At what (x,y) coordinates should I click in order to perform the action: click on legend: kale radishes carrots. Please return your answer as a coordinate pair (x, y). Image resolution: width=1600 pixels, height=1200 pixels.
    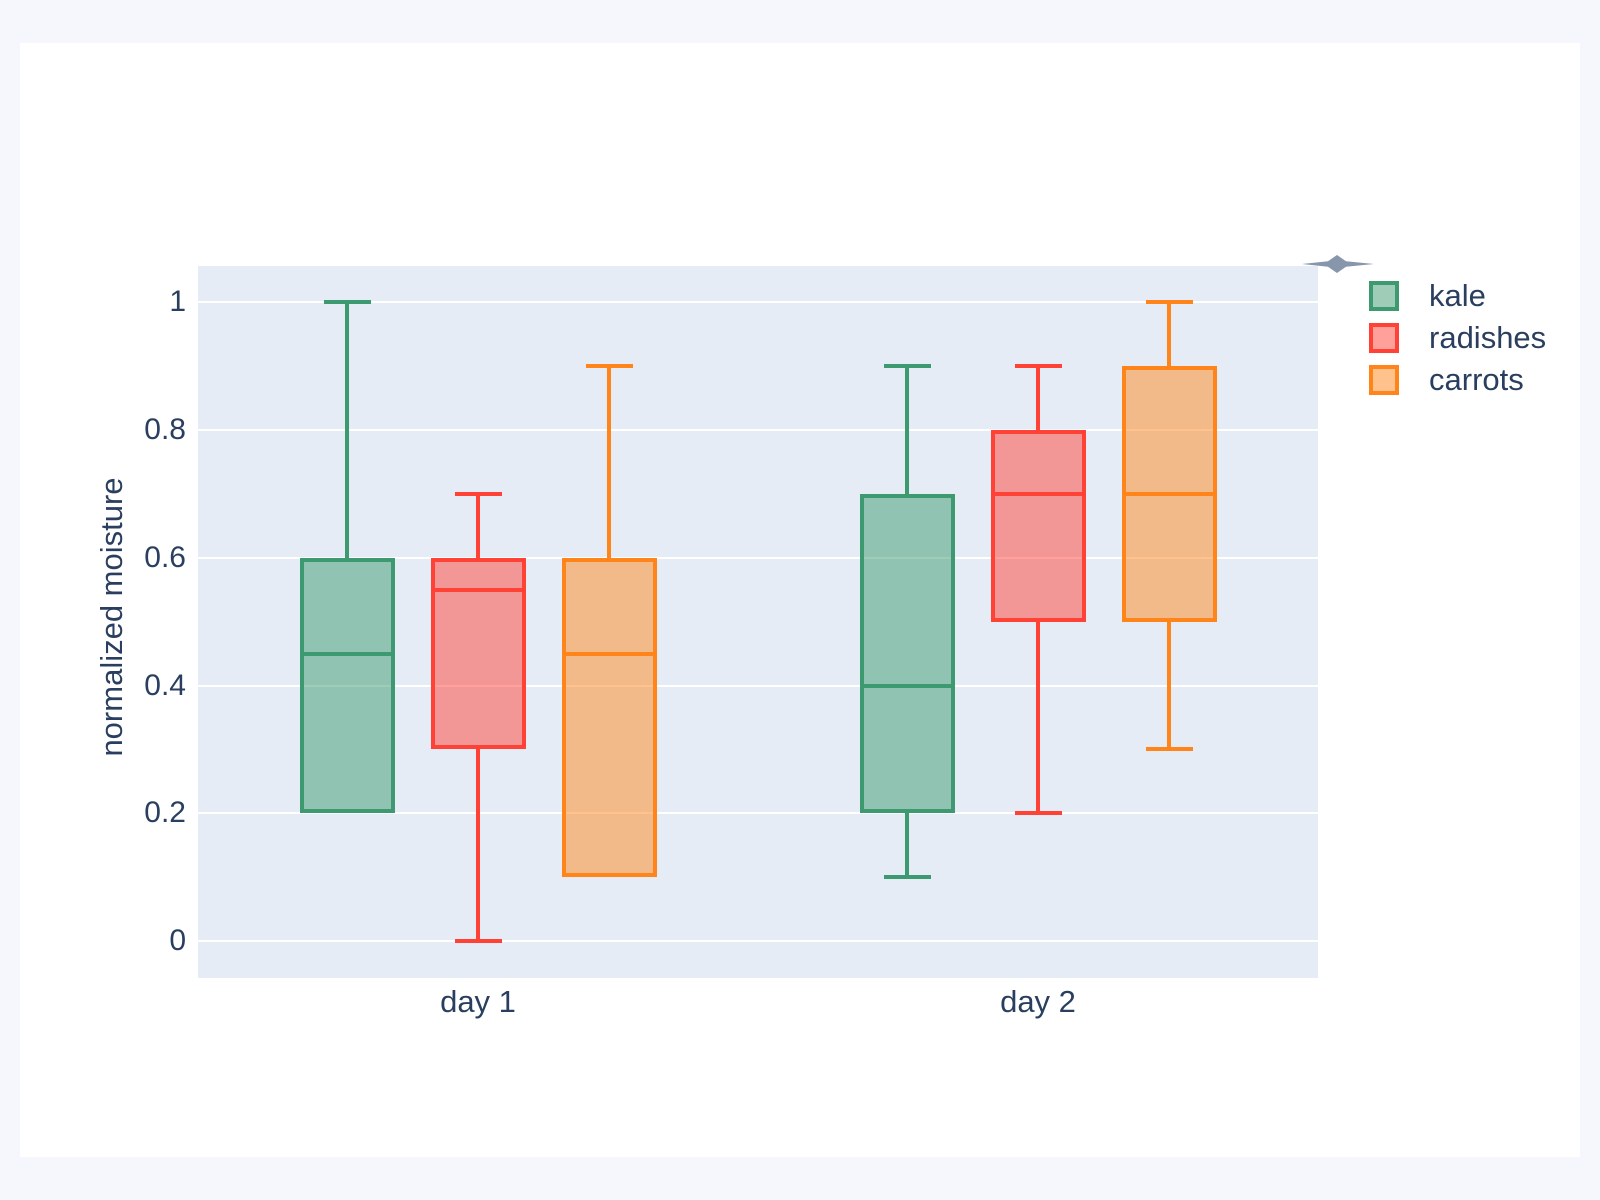
    Looking at the image, I should click on (1458, 337).